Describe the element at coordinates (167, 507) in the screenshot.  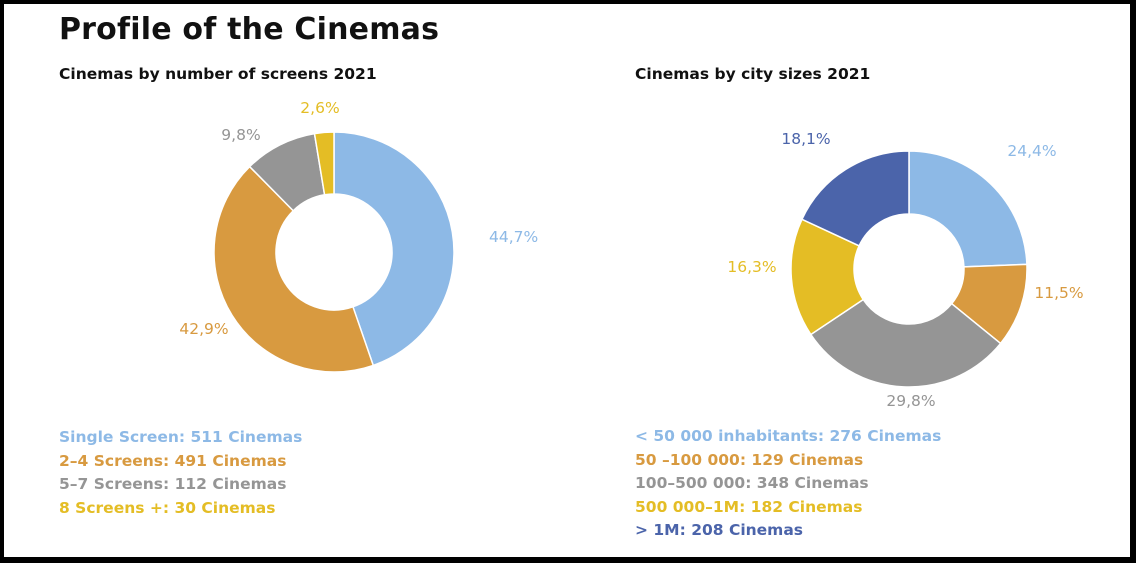
I see `legend-item-8-screens: 8 Screens +: 30 Cinemas` at that location.